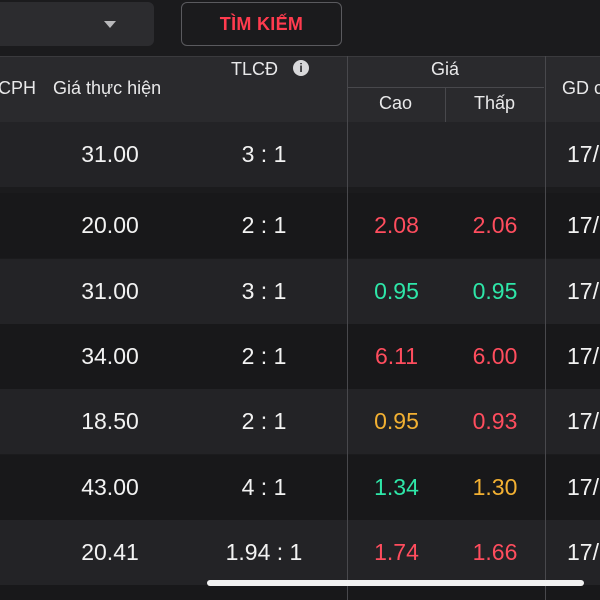  What do you see at coordinates (495, 291) in the screenshot?
I see `price-low-cell: 0.95` at bounding box center [495, 291].